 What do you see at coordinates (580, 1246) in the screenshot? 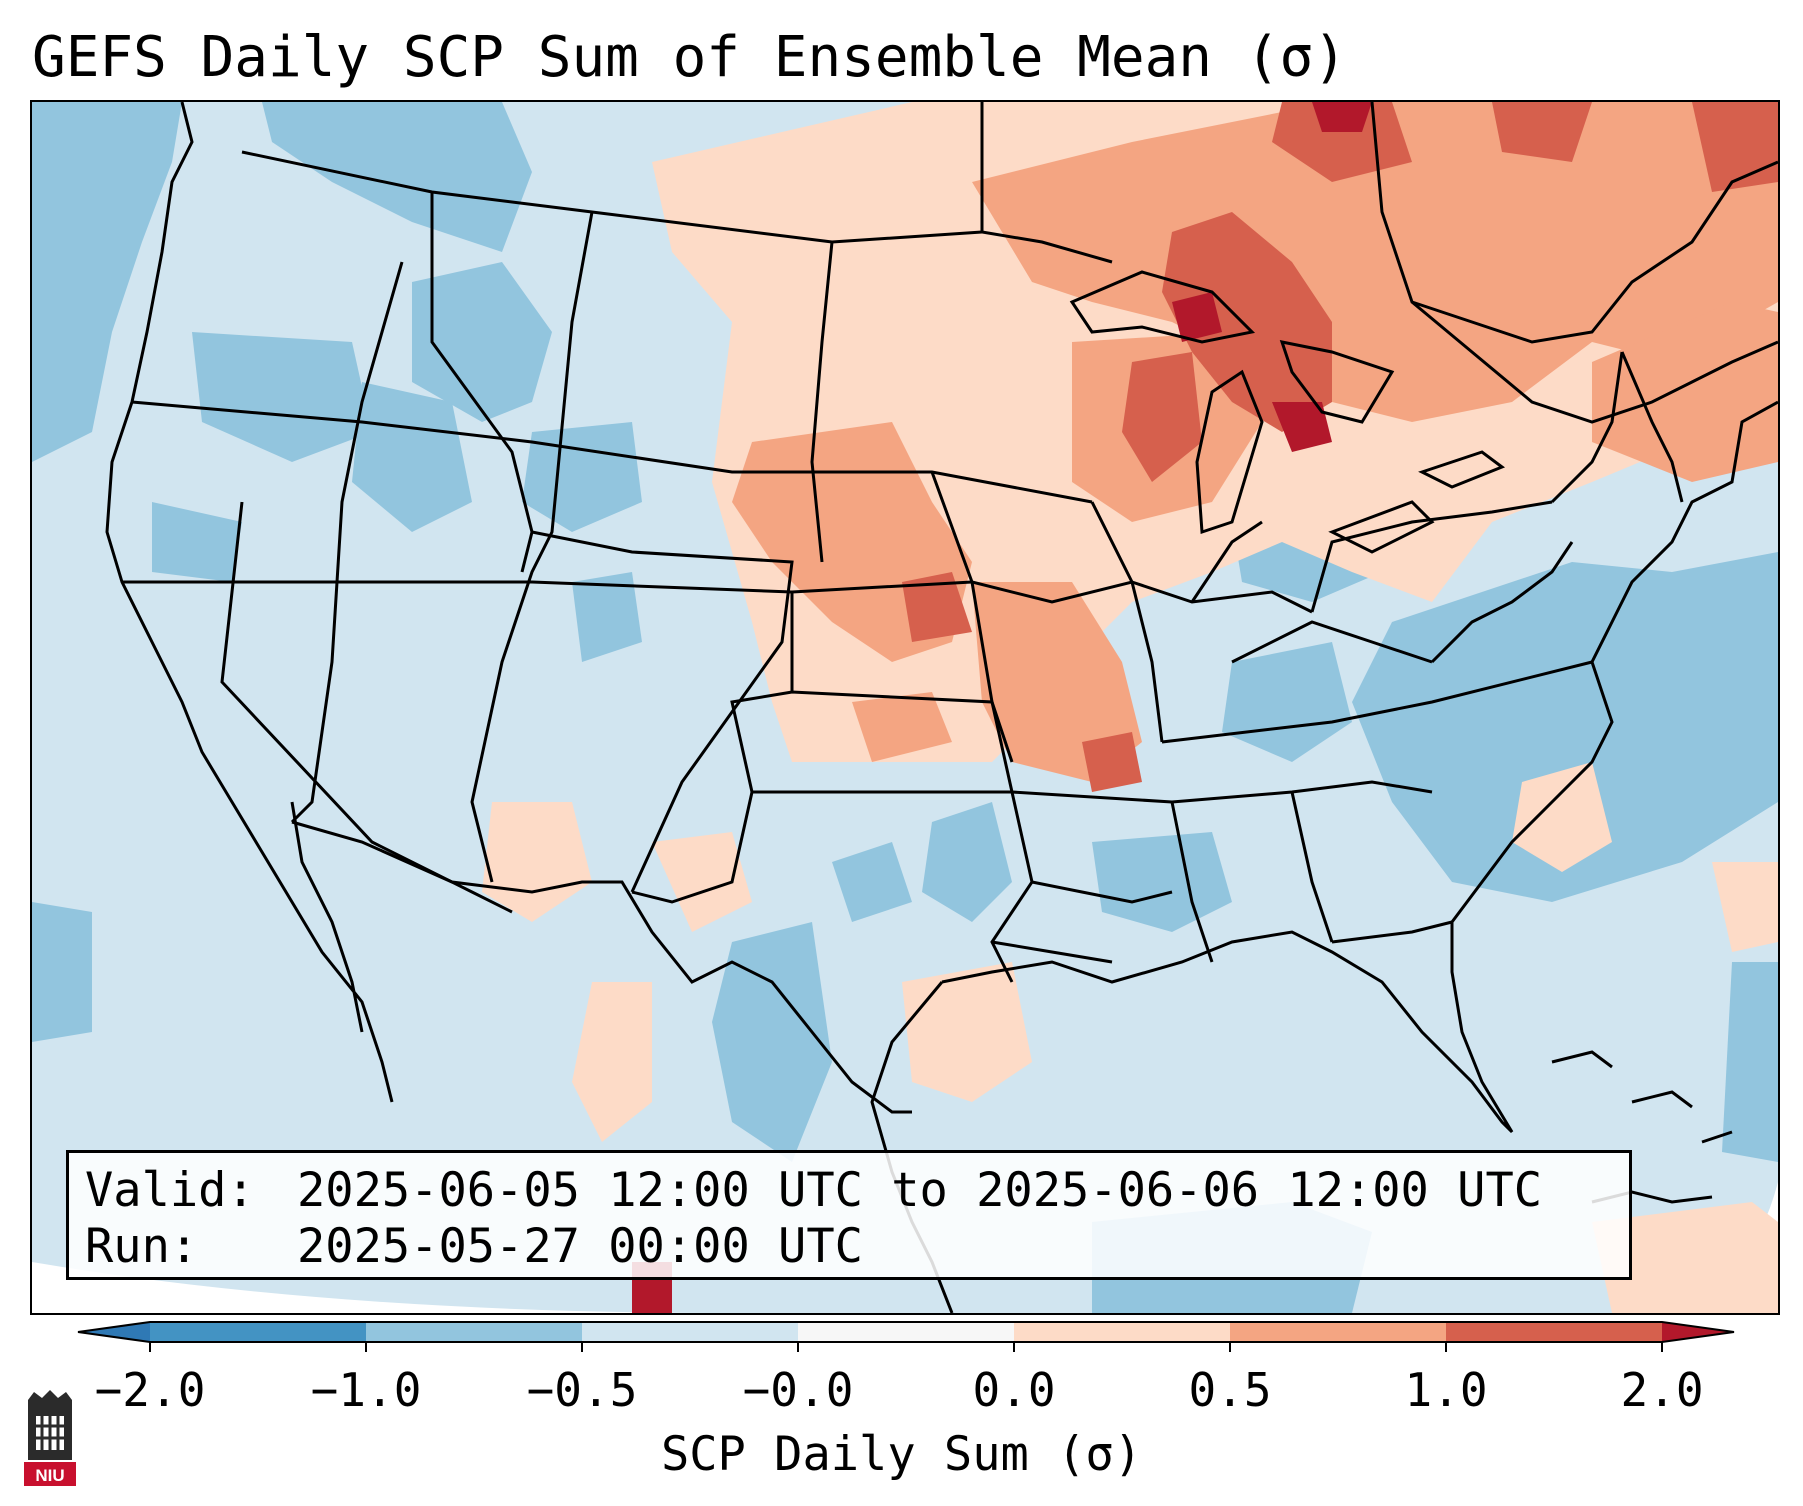
I see `run-value: 2025-05-27 00:00 UTC` at bounding box center [580, 1246].